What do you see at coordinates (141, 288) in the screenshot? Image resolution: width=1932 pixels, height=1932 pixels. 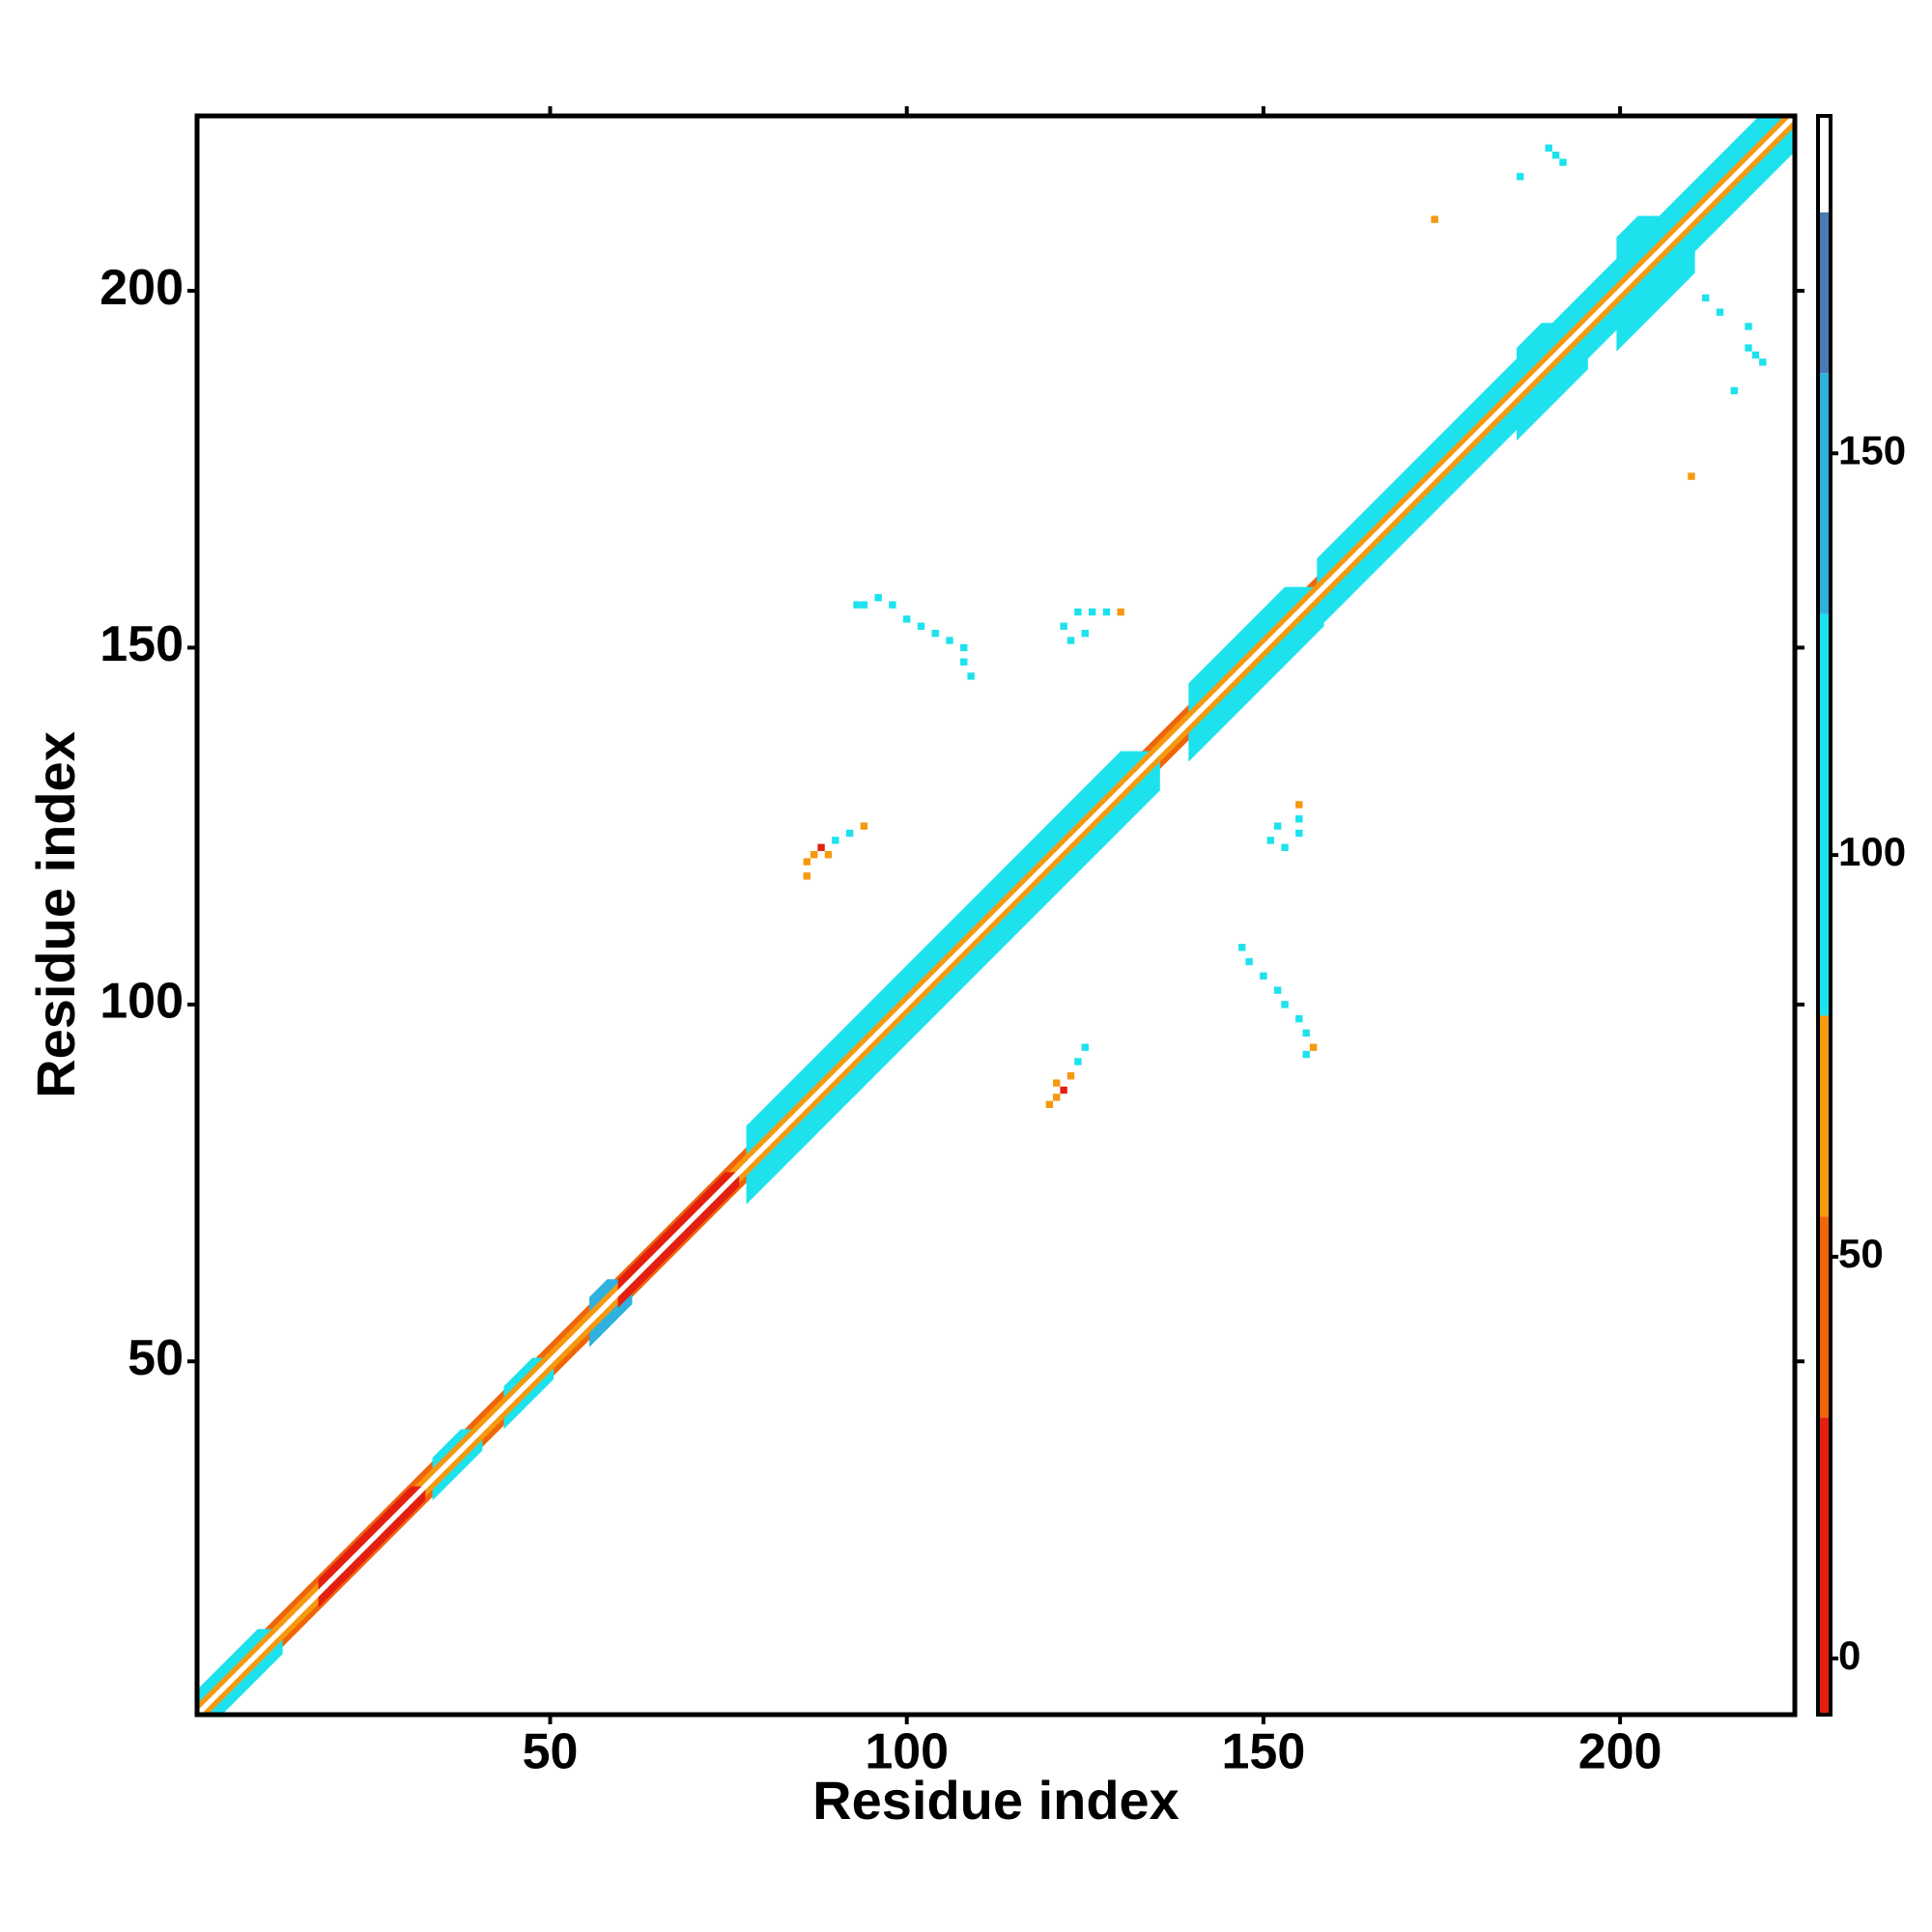 I see `y-tick-label: 200` at bounding box center [141, 288].